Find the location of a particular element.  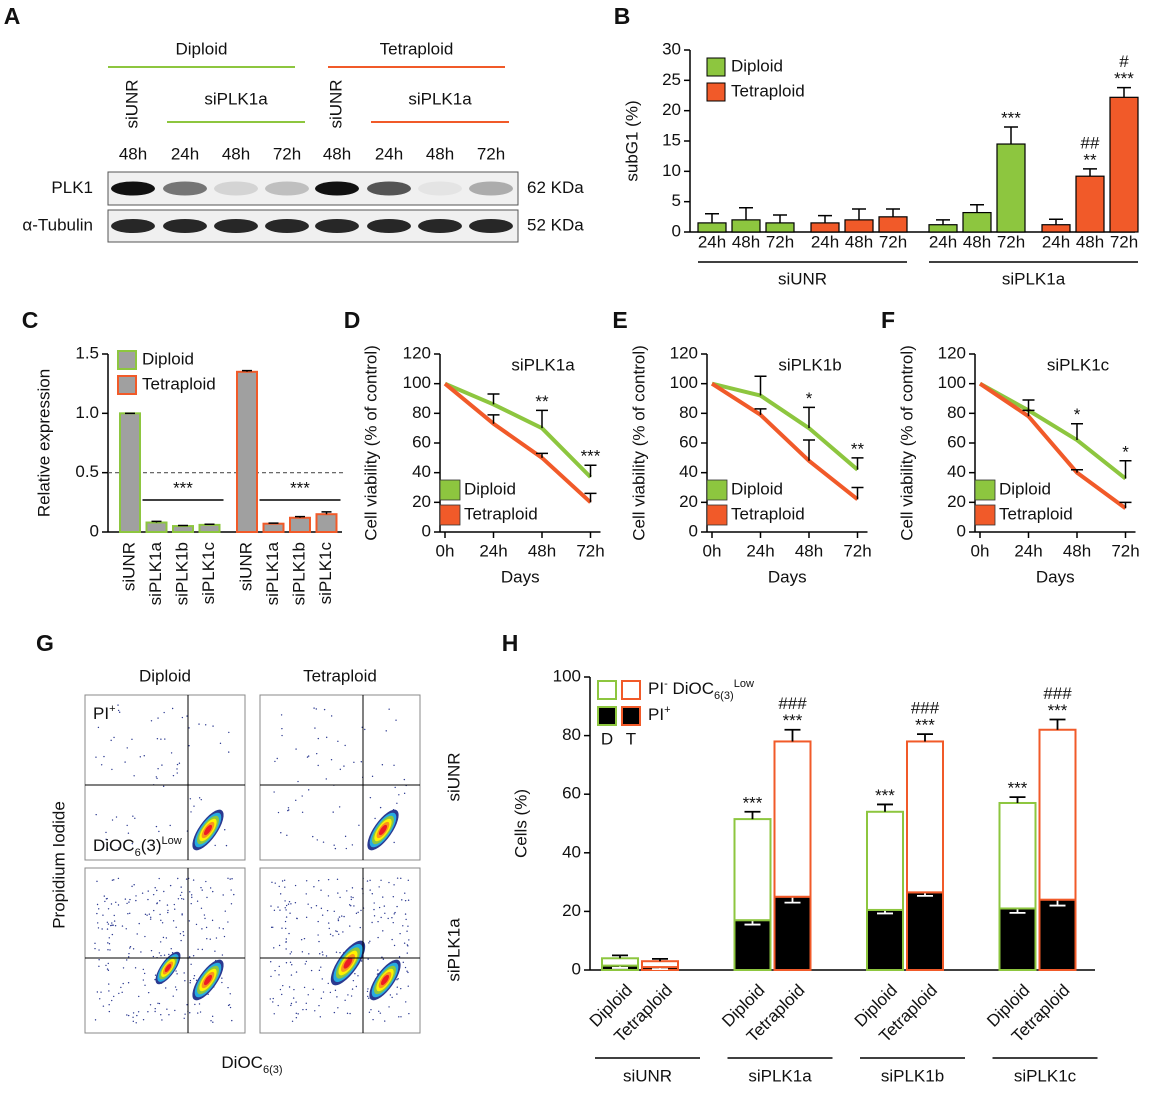

row-label: siPLK1a is located at coordinates (453, 950).